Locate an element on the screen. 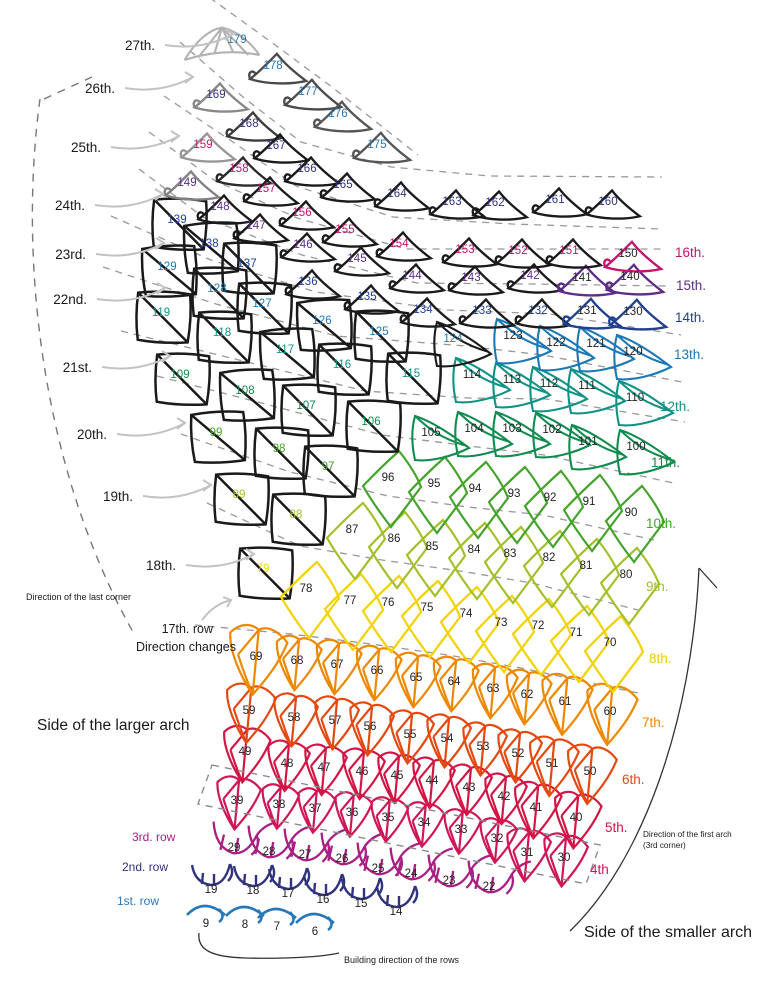 The width and height of the screenshot is (766, 1005). svg-text: 100 is located at coordinates (635, 447).